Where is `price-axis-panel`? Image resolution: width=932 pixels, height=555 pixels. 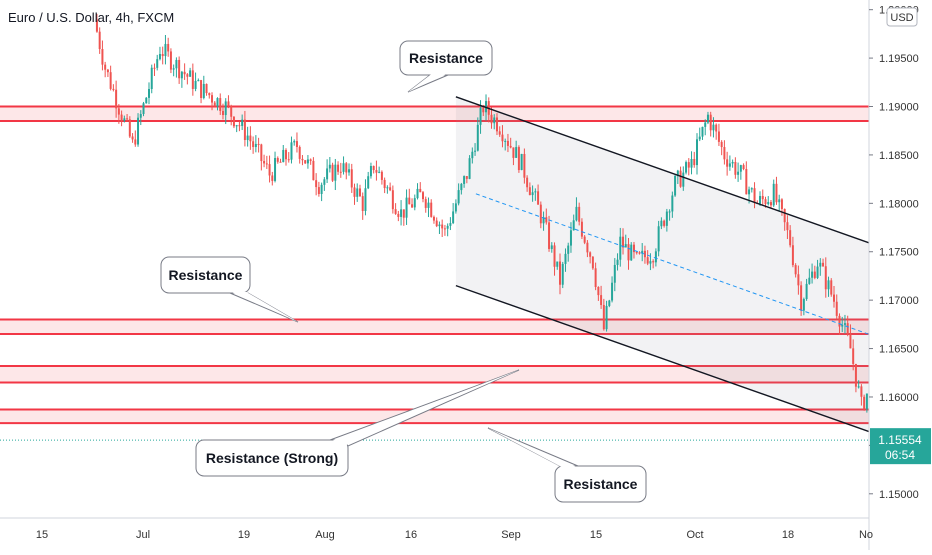
price-axis-panel is located at coordinates (900, 275).